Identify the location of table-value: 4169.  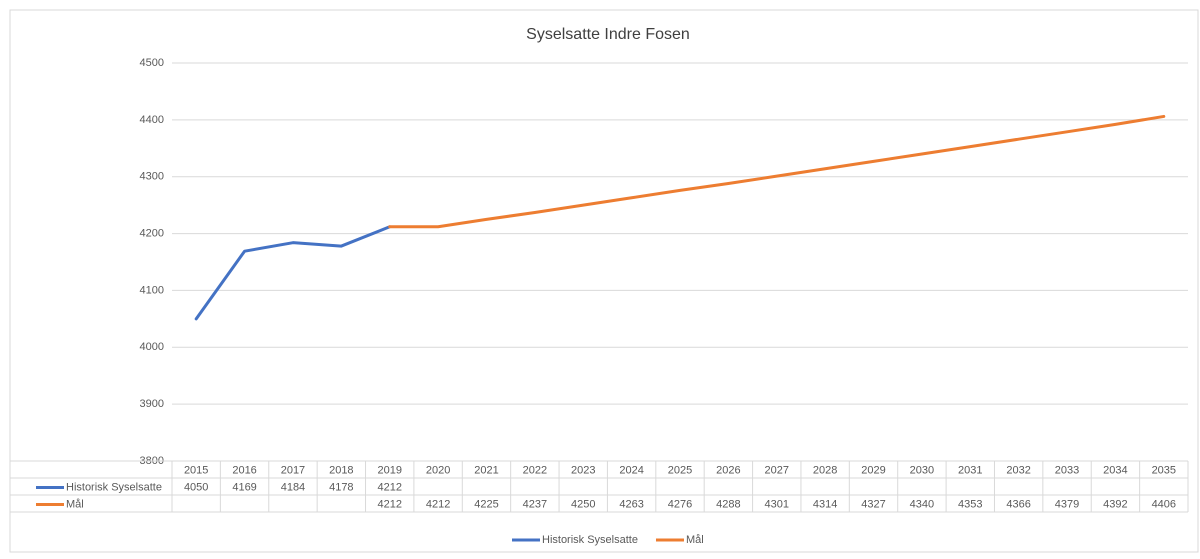
(244, 487).